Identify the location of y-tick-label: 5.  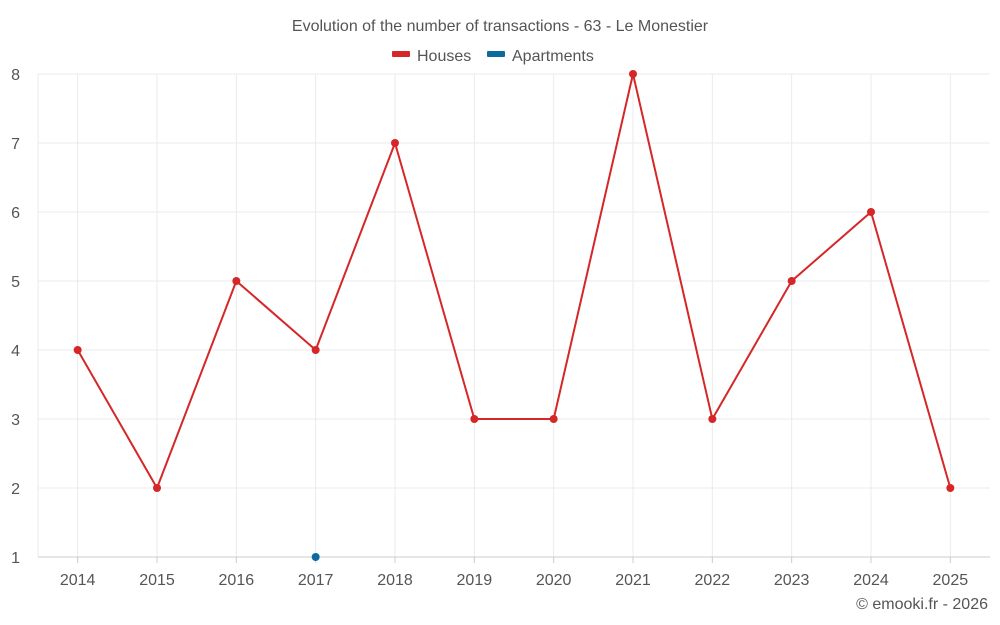
(15, 282).